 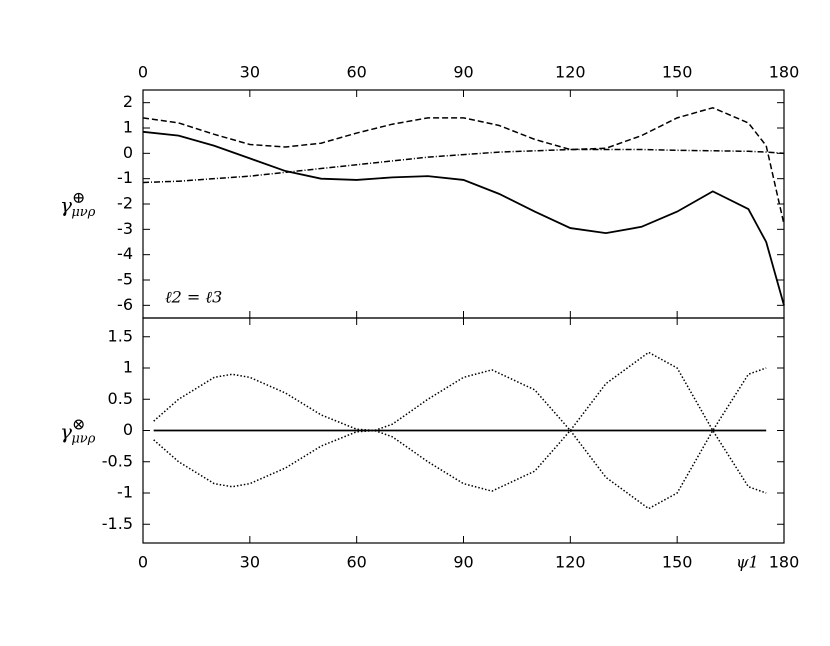 What do you see at coordinates (78, 197) in the screenshot?
I see `y-label-superscript: ⊕` at bounding box center [78, 197].